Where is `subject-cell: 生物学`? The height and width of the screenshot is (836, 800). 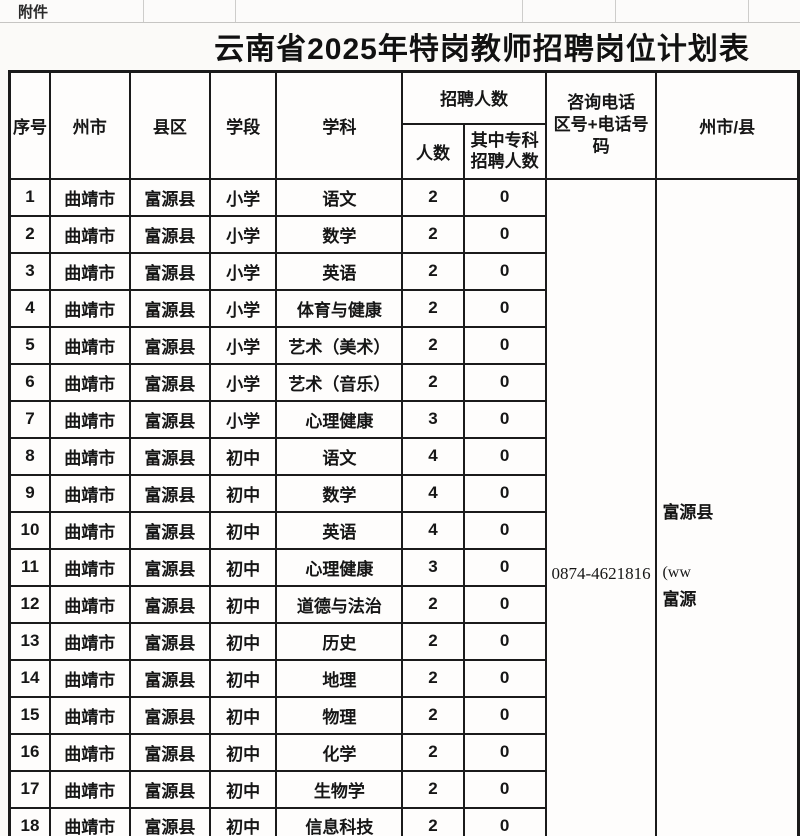
subject-cell: 生物学 is located at coordinates (339, 789).